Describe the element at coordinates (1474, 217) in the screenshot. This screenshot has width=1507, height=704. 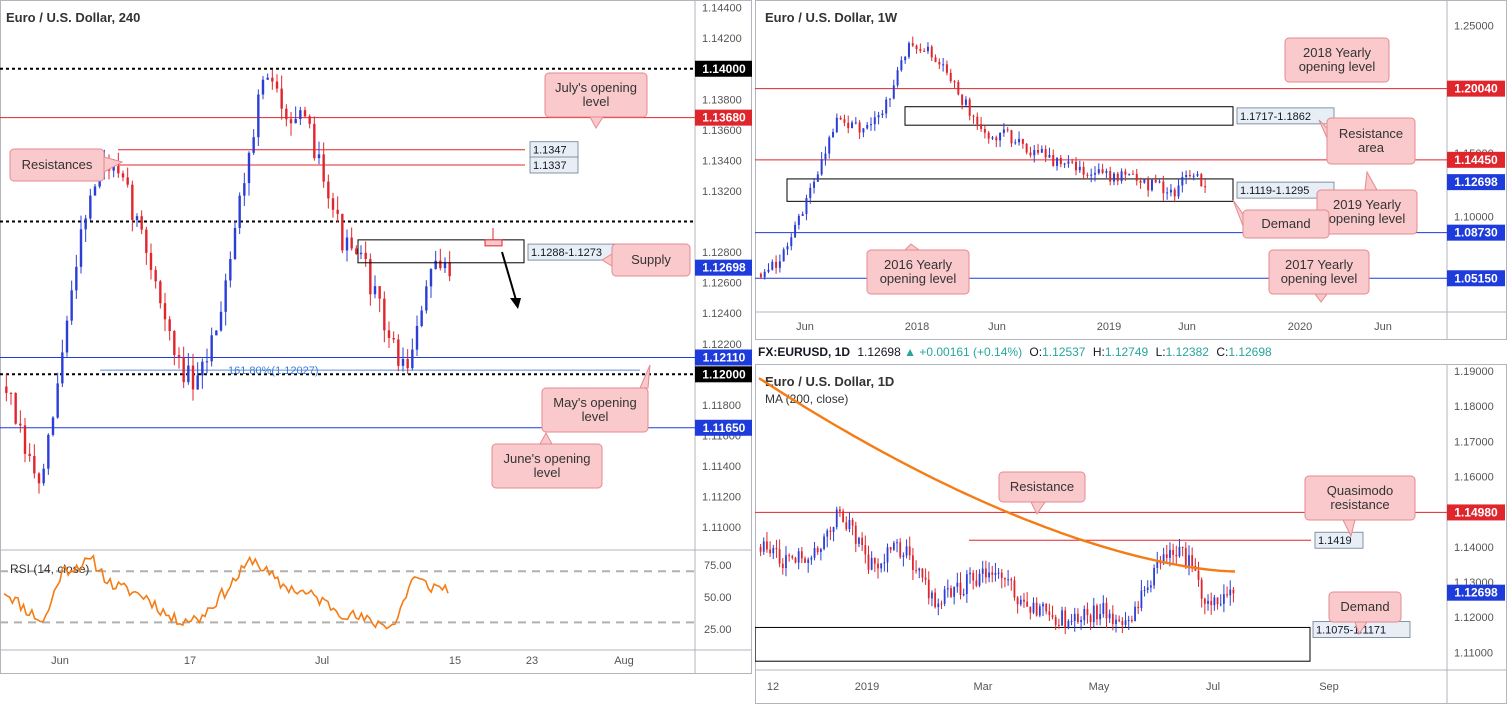
I see `w1-price-tick: 1.10000` at that location.